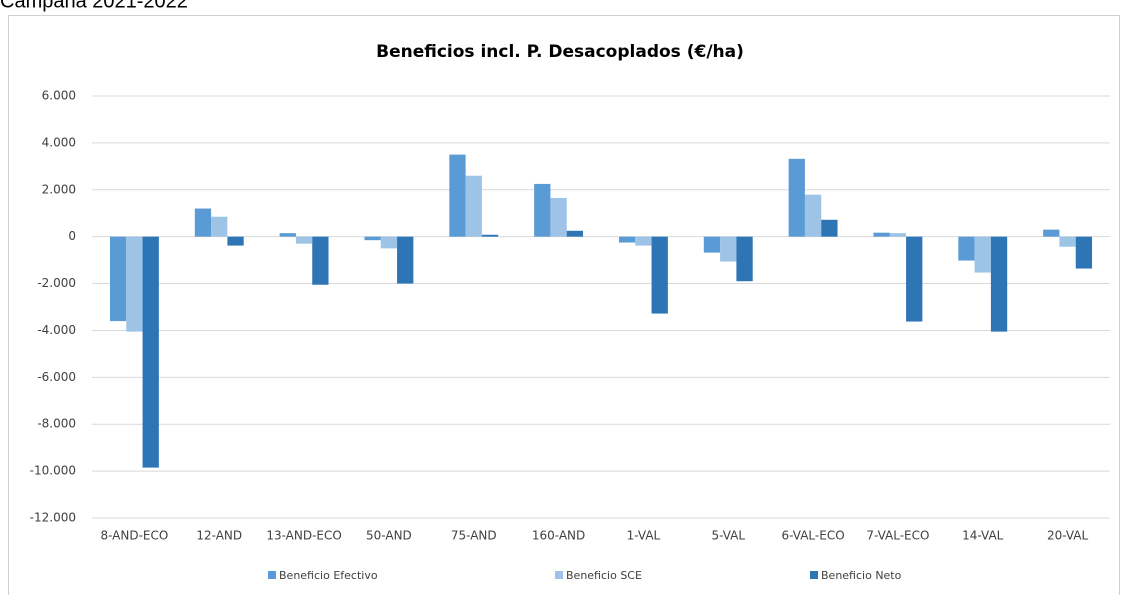  Describe the element at coordinates (53, 518) in the screenshot. I see `y-tick-label: -12.000` at that location.